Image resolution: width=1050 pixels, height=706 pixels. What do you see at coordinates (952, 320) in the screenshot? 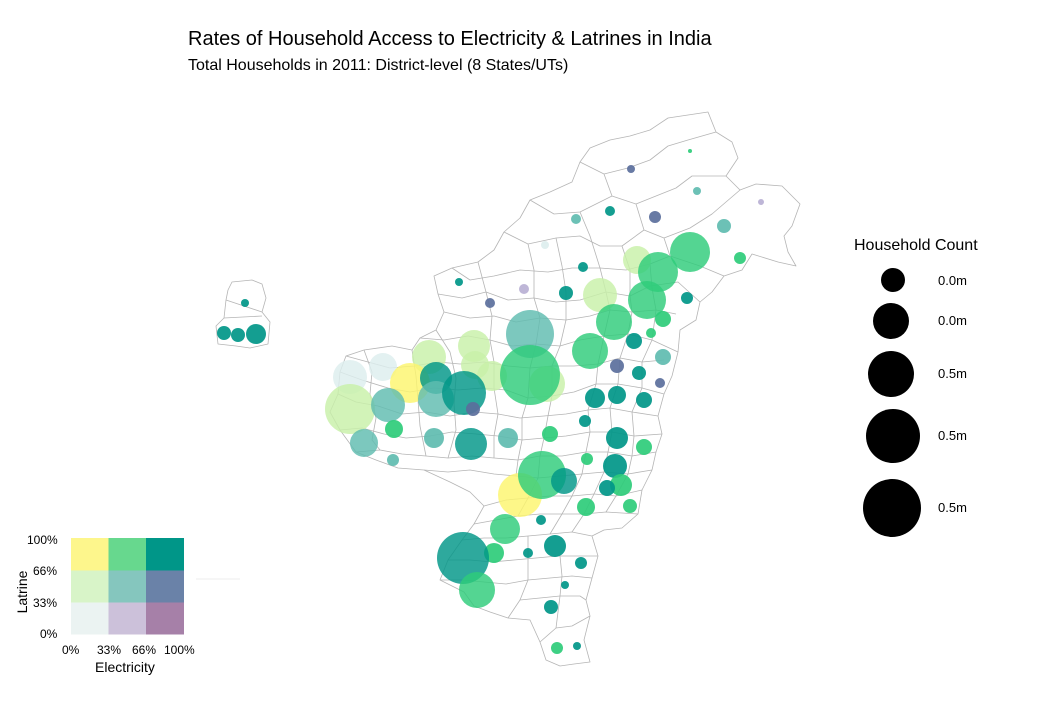
I see `size-label-2: 0.0m` at bounding box center [952, 320].